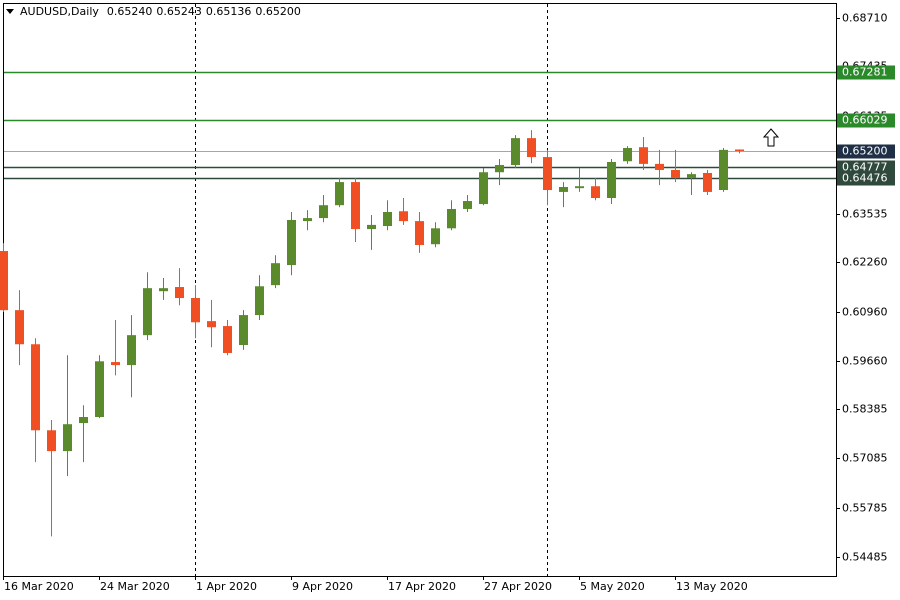  Describe the element at coordinates (865, 214) in the screenshot. I see `y-tick-label: 0.63535` at that location.